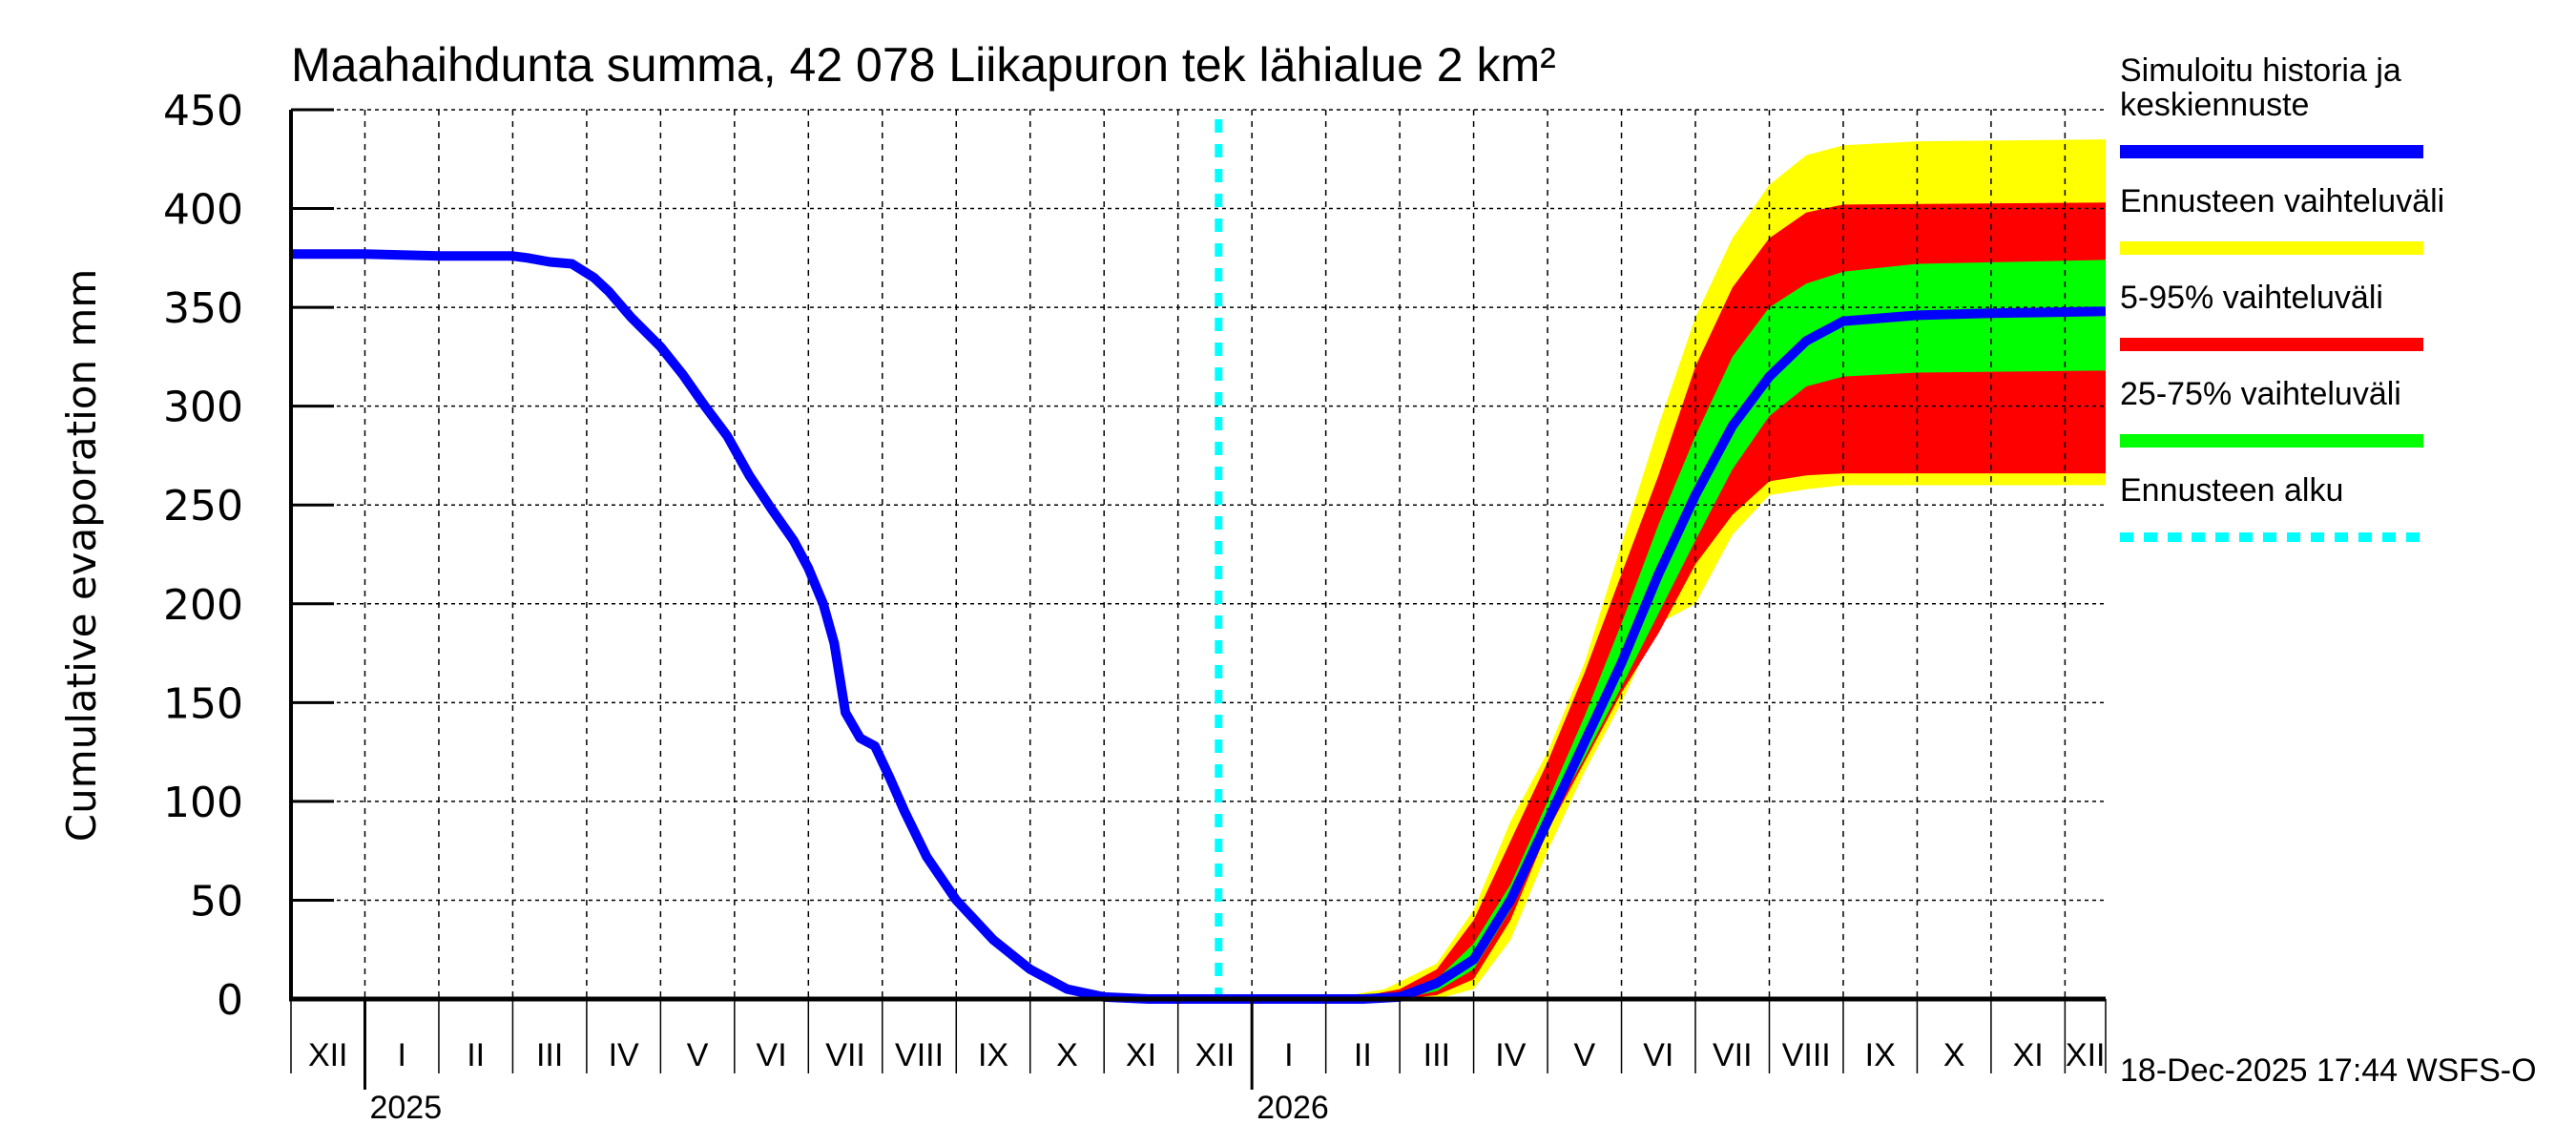  I want to click on y-tick-label: 150, so click(203, 704).